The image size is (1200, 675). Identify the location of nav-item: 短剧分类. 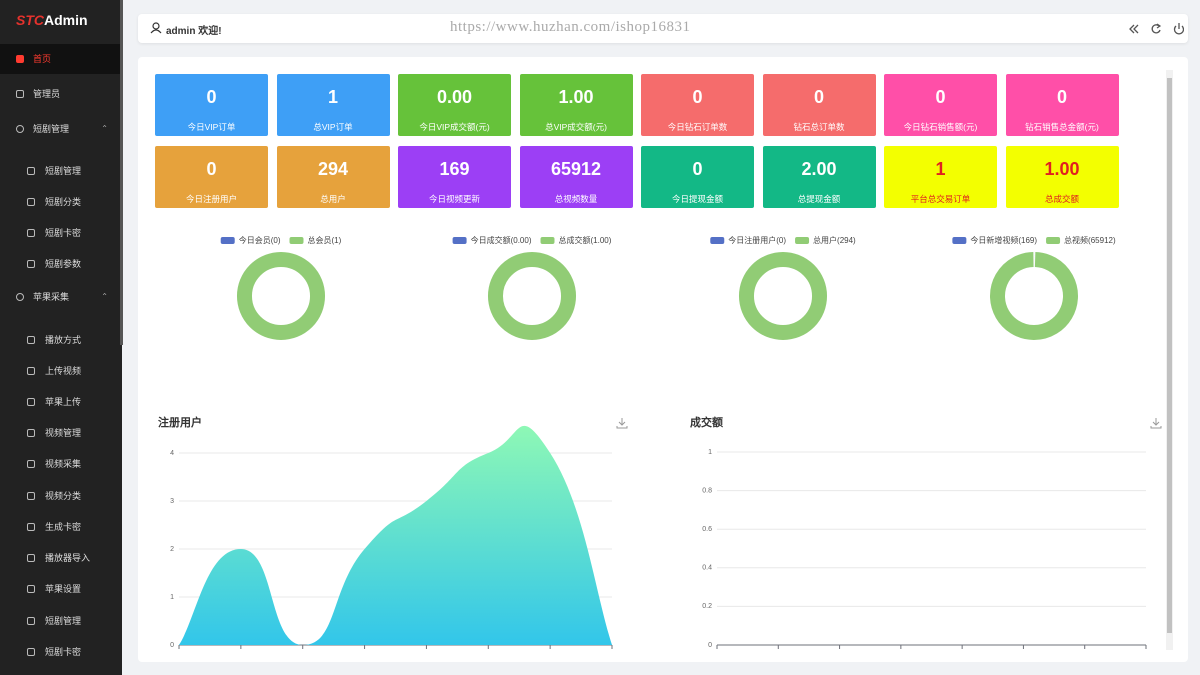
(60, 202).